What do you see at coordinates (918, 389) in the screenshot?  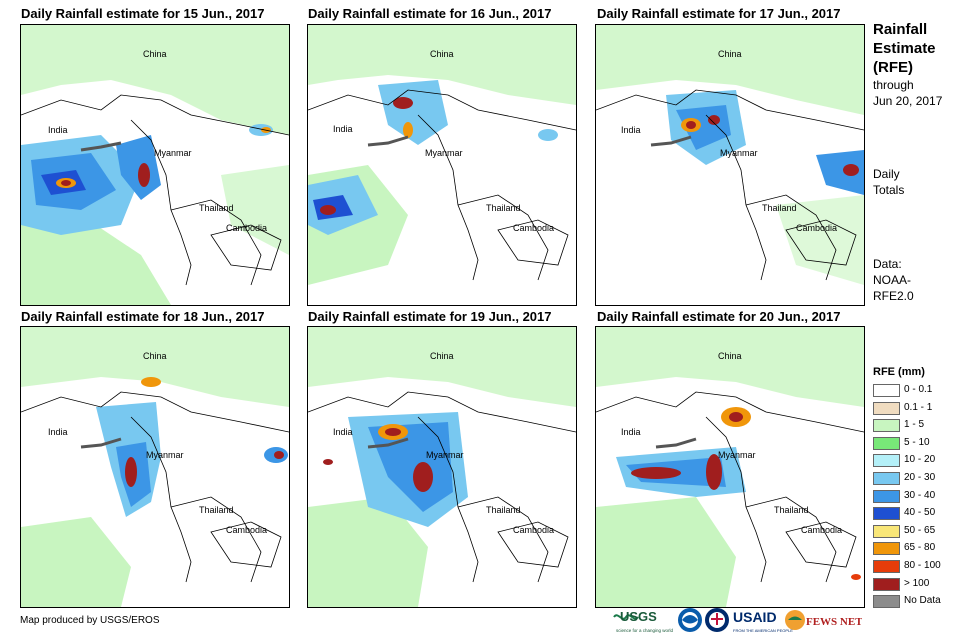 I see `legend-label: 0 - 0.1` at bounding box center [918, 389].